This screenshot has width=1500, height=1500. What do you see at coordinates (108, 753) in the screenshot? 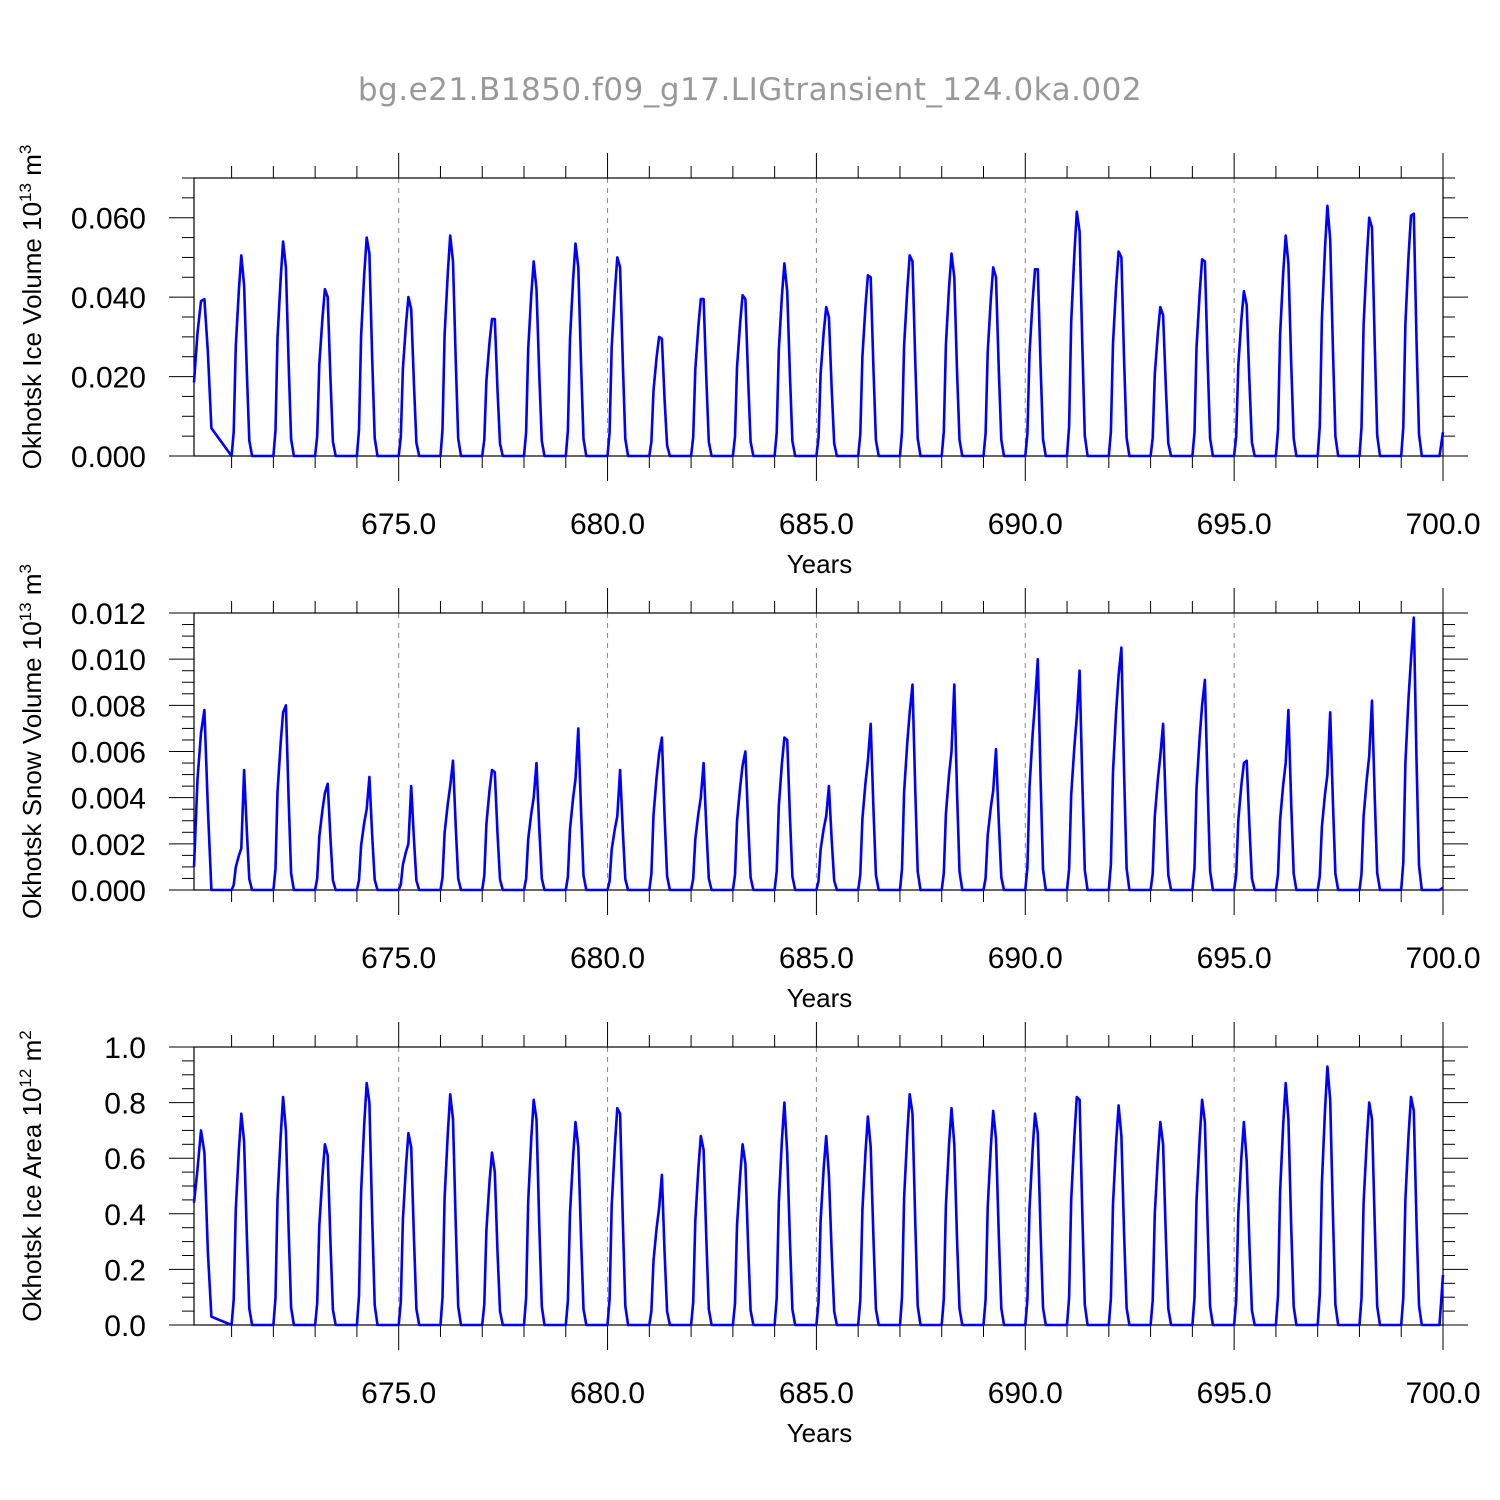
I see `y-tick-label: 0.006` at bounding box center [108, 753].